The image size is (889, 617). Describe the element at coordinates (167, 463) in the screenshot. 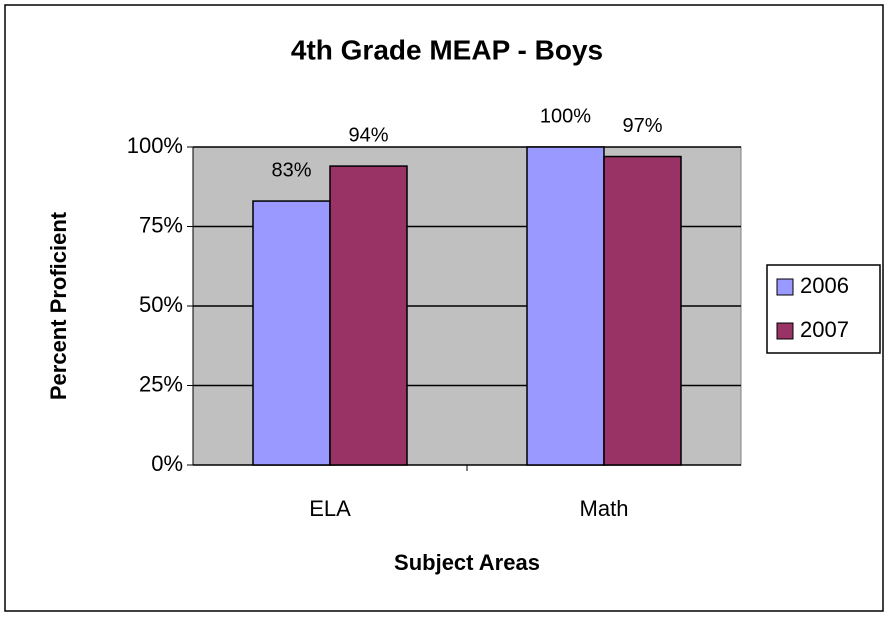

I see `y-tick-label: 0%` at that location.